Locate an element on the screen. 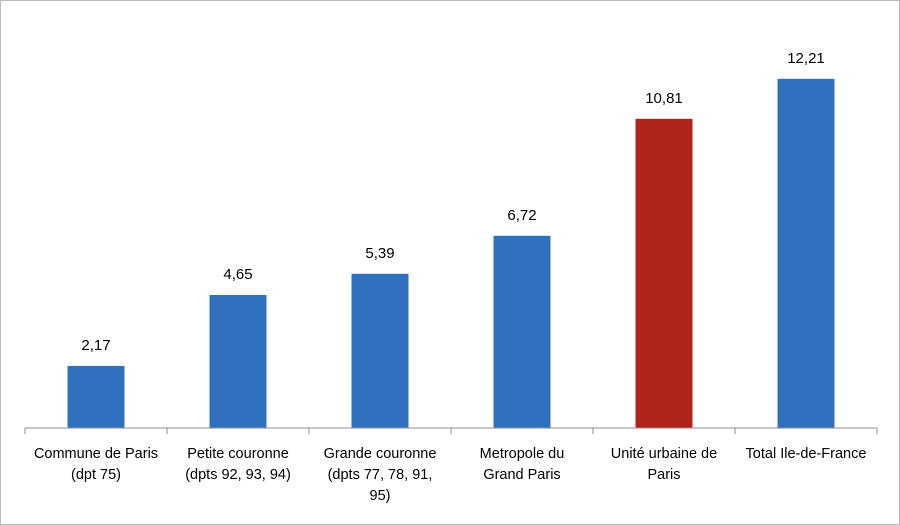 Image resolution: width=900 pixels, height=525 pixels. data-label-3: 6,72 is located at coordinates (521, 215).